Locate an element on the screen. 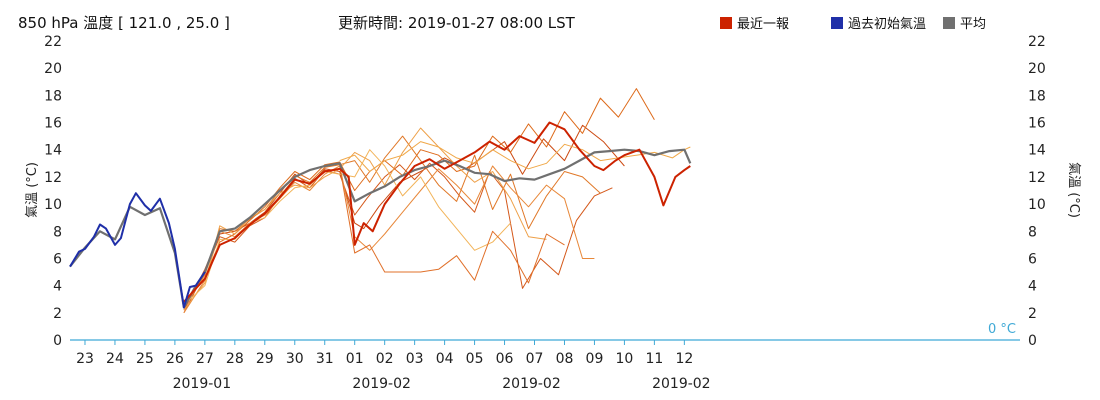  x-tick-label: 06 is located at coordinates (505, 359).